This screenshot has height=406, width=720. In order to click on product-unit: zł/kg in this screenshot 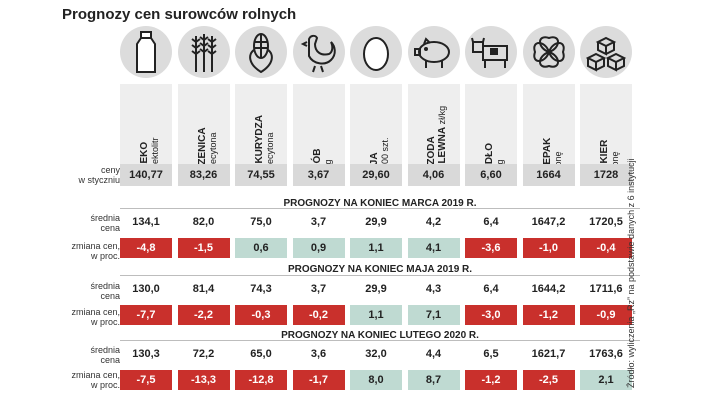, I will do `click(441, 115)`.